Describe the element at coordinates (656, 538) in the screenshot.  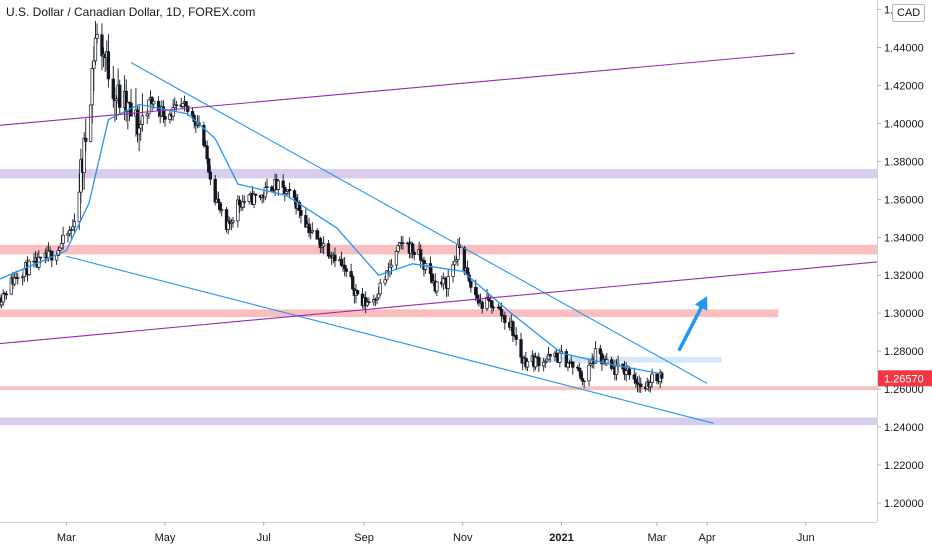
I see `time-tick-label: Mar` at that location.